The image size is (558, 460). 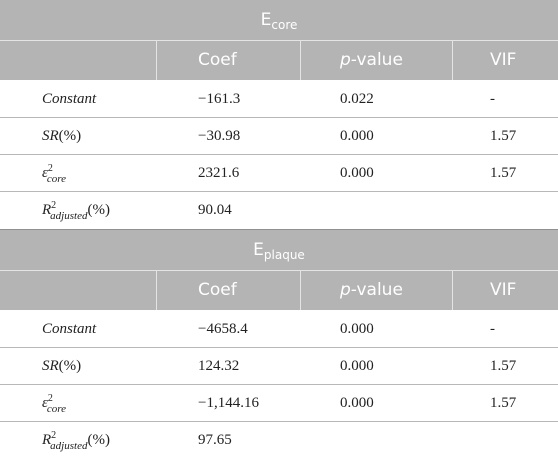 I want to click on table-row: SR(%) −30.98 0.000 1.57, so click(x=279, y=136).